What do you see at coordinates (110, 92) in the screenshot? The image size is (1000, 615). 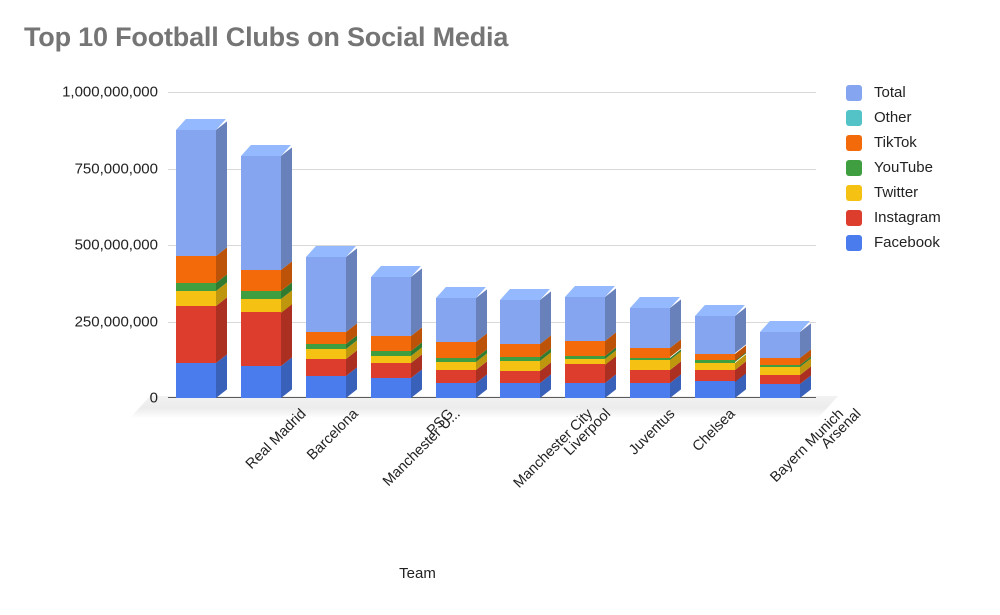 I see `y-axis-tick-label: 1,000,000,000` at bounding box center [110, 92].